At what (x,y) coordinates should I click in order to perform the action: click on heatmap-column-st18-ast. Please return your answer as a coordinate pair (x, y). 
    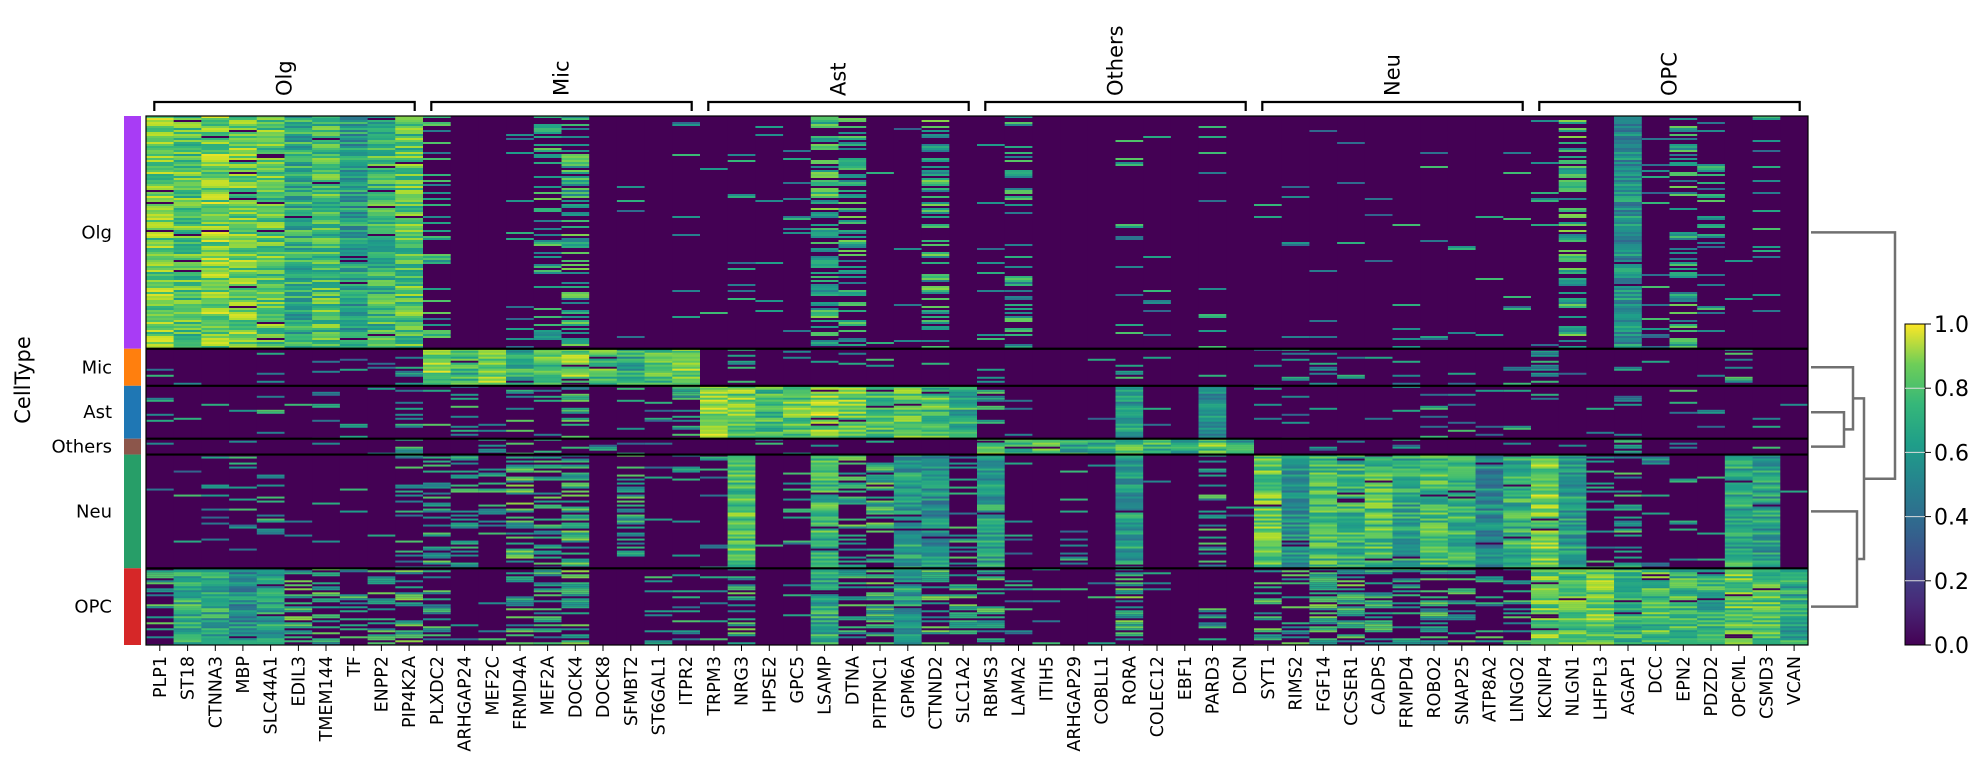
    Looking at the image, I should click on (187, 412).